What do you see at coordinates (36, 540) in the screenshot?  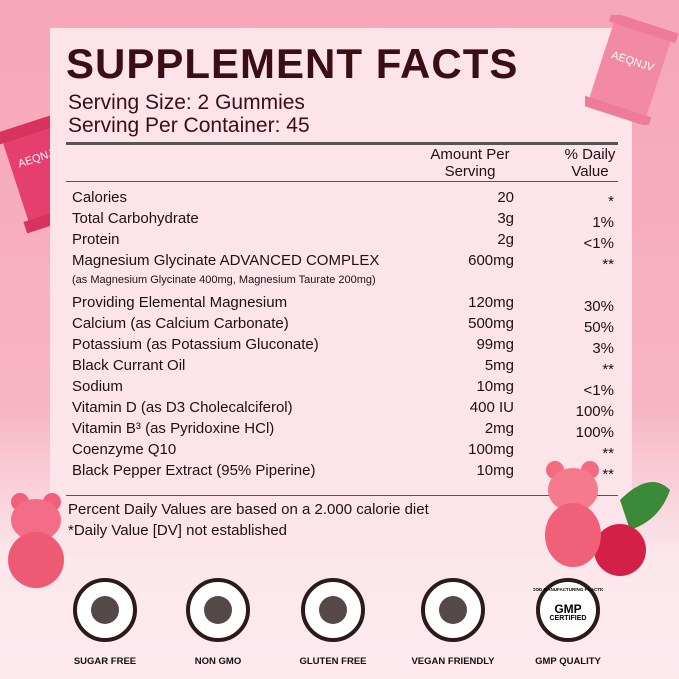 I see `gummy-bear` at bounding box center [36, 540].